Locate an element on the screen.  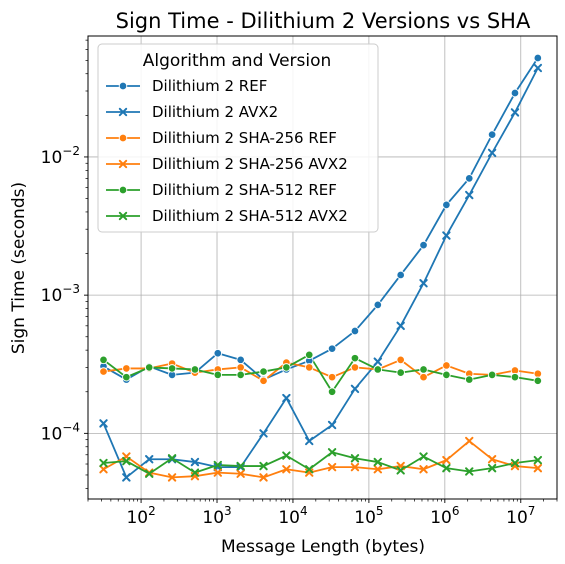
y-tick-label: 10−2 is located at coordinates (60, 156).